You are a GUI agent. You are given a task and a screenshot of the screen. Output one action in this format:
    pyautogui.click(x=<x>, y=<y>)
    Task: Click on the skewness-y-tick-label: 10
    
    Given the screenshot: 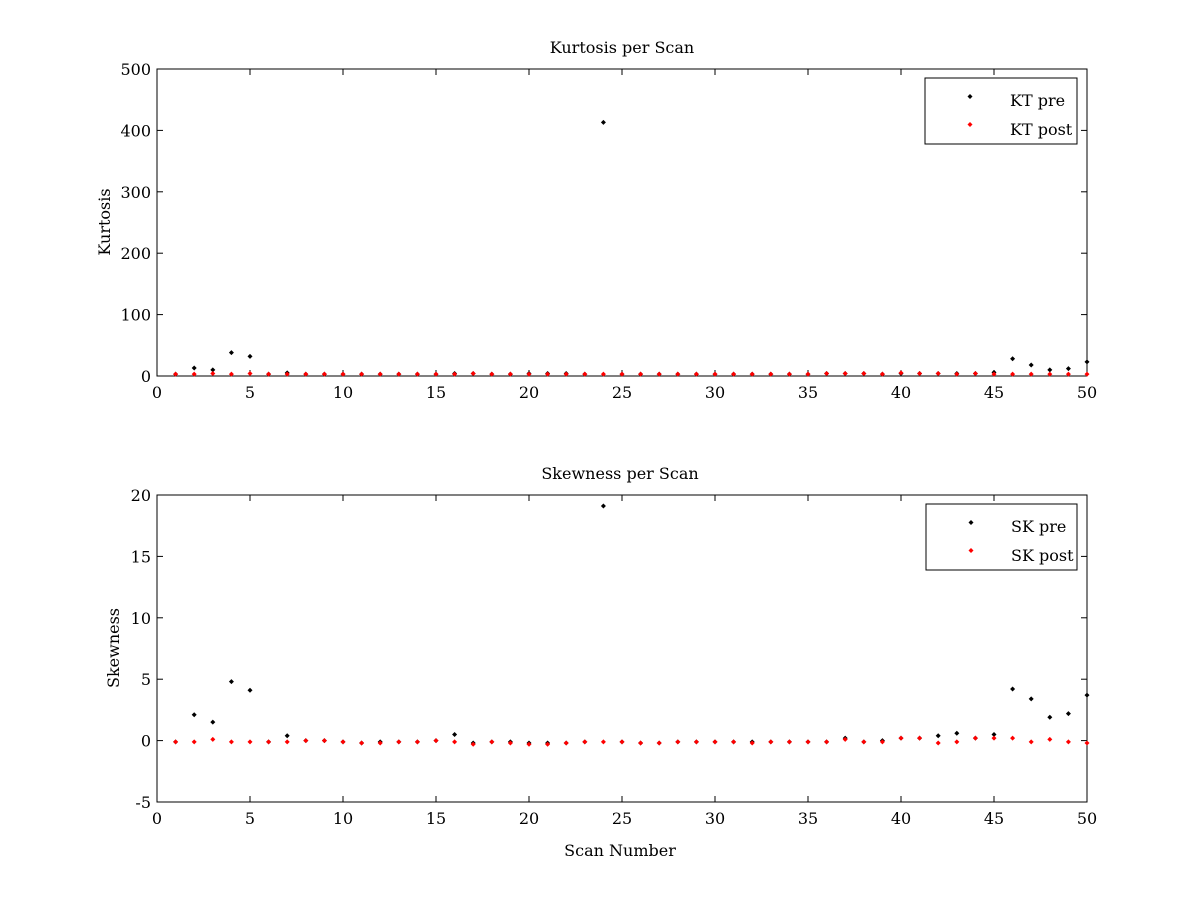 What is the action you would take?
    pyautogui.click(x=141, y=618)
    